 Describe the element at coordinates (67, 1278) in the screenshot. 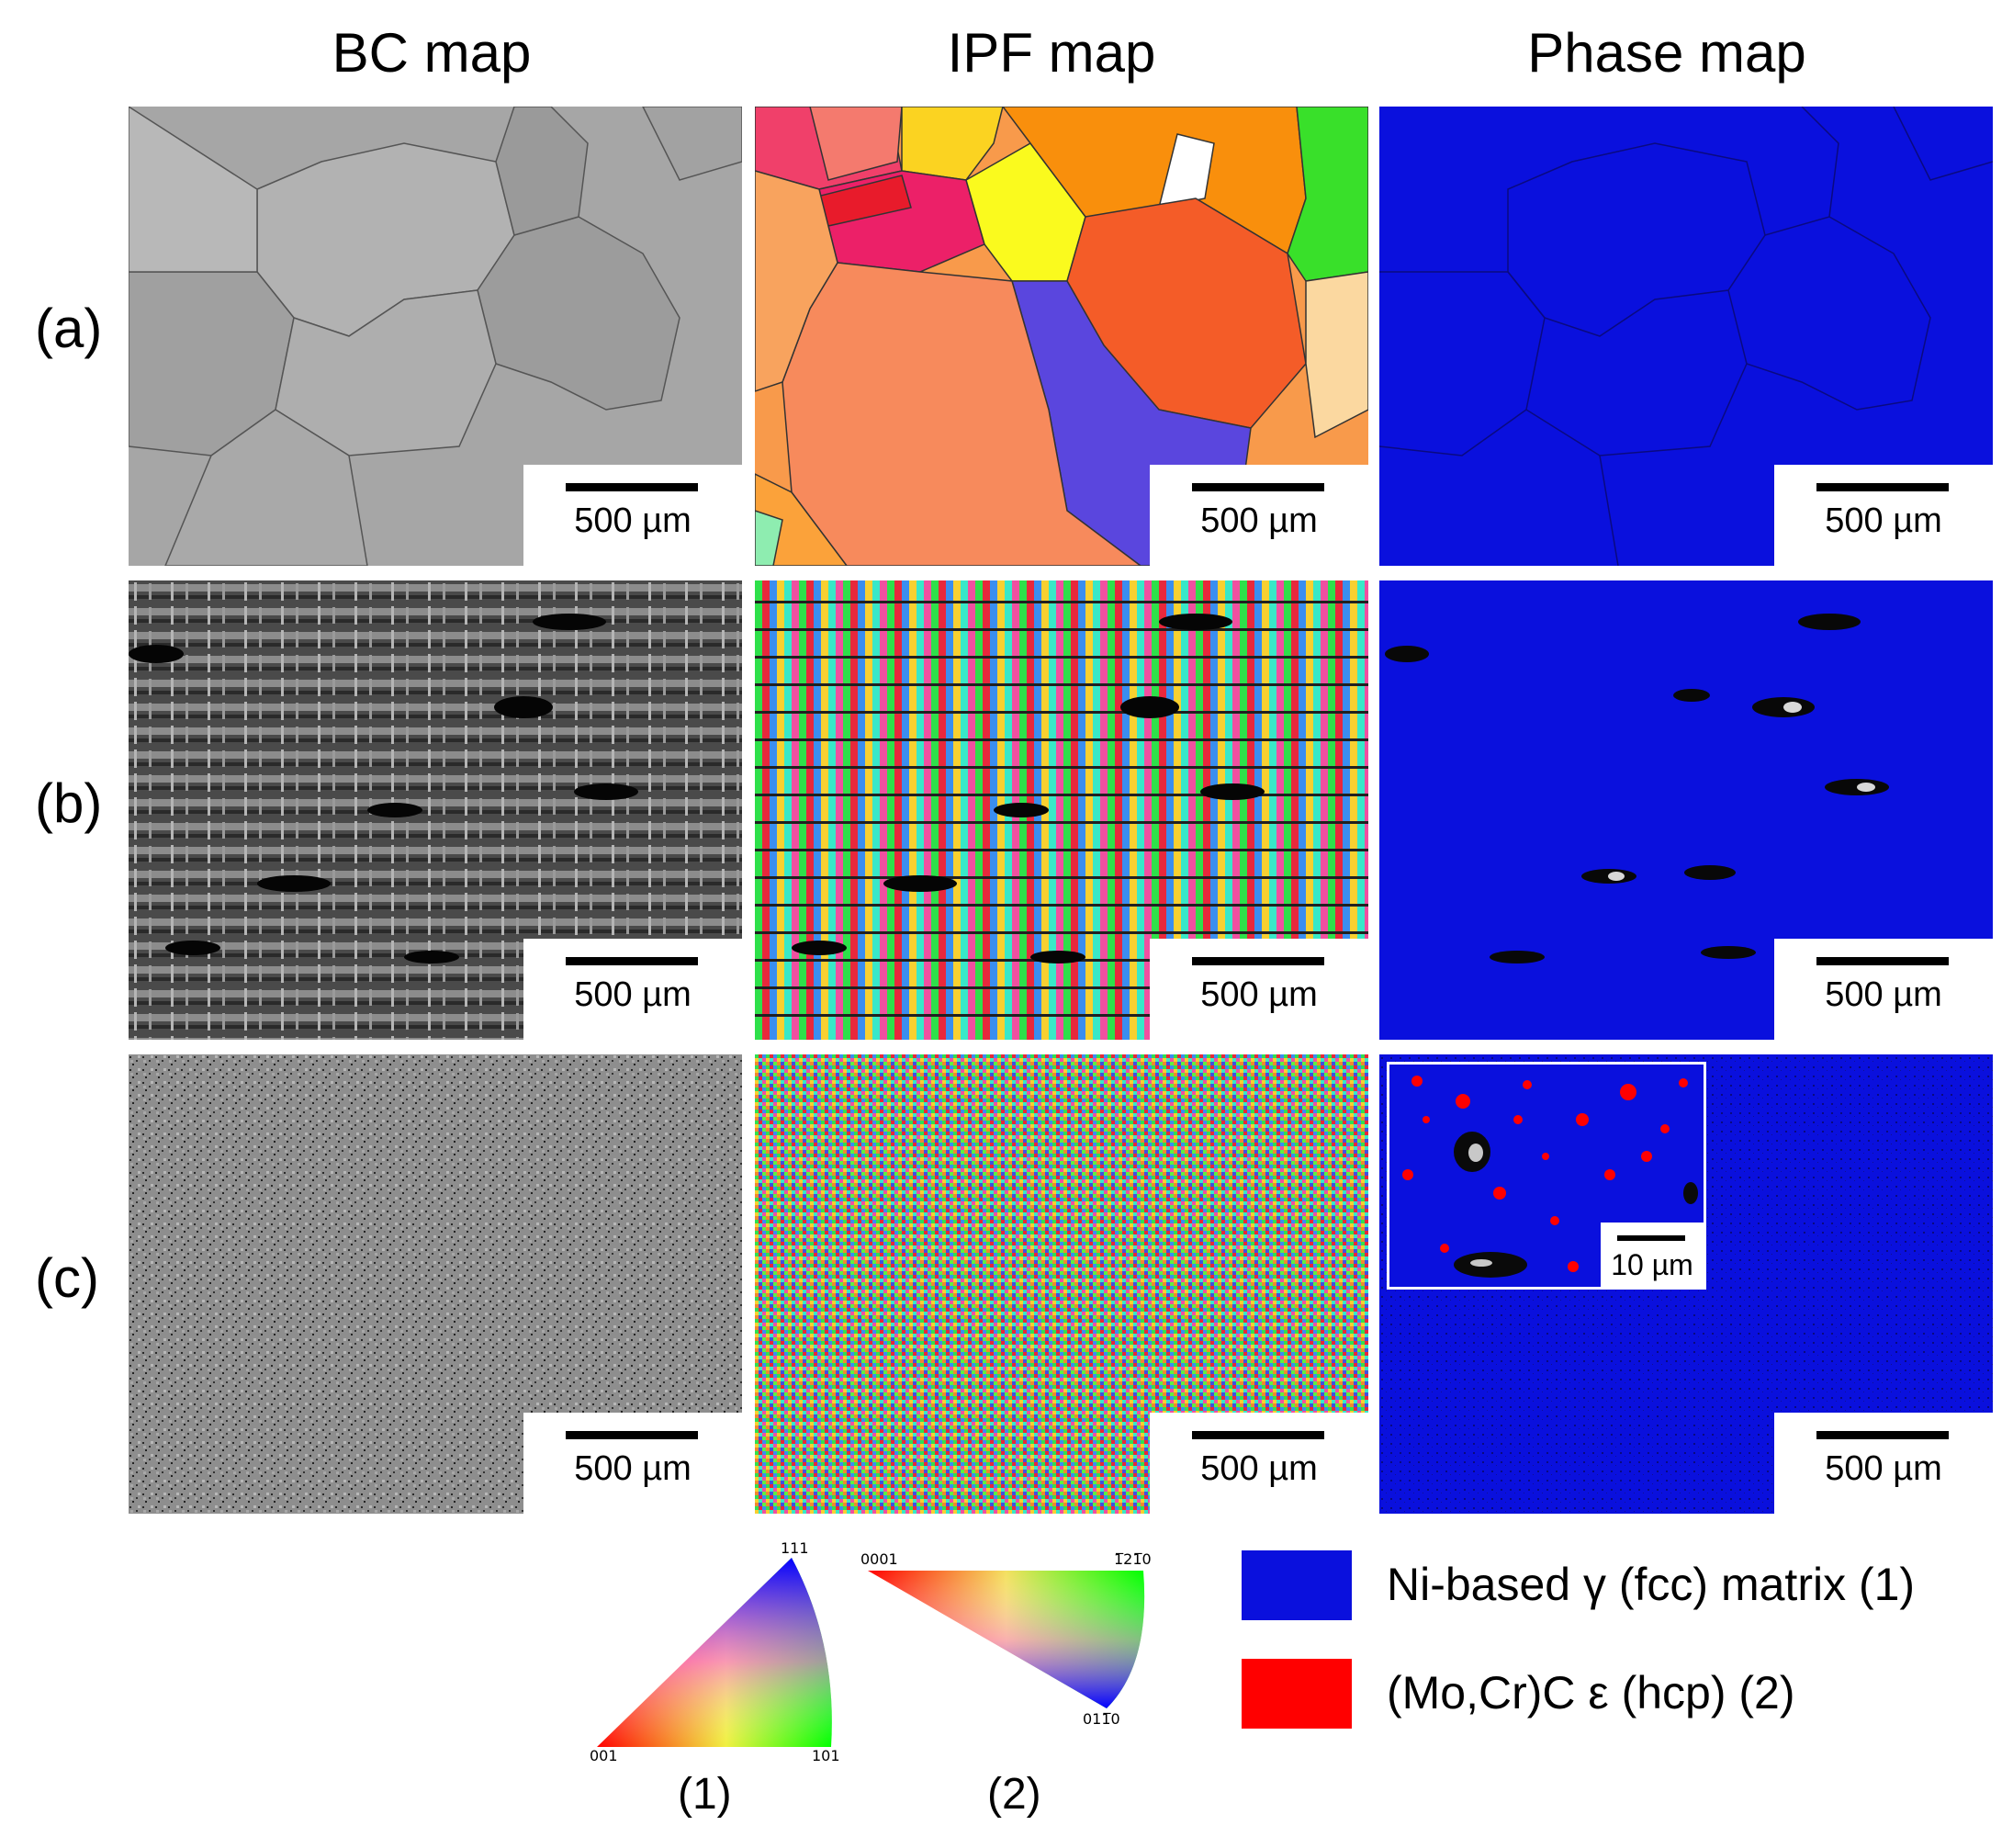

I see `row-label-c: (c)` at that location.